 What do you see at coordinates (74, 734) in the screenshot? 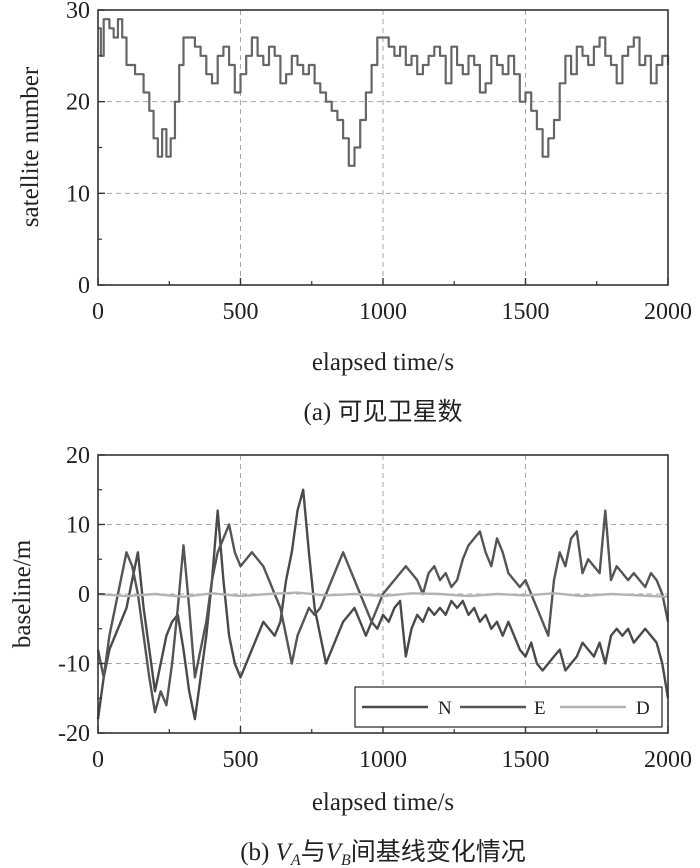
I see `y-tick-label: -20` at bounding box center [74, 734].